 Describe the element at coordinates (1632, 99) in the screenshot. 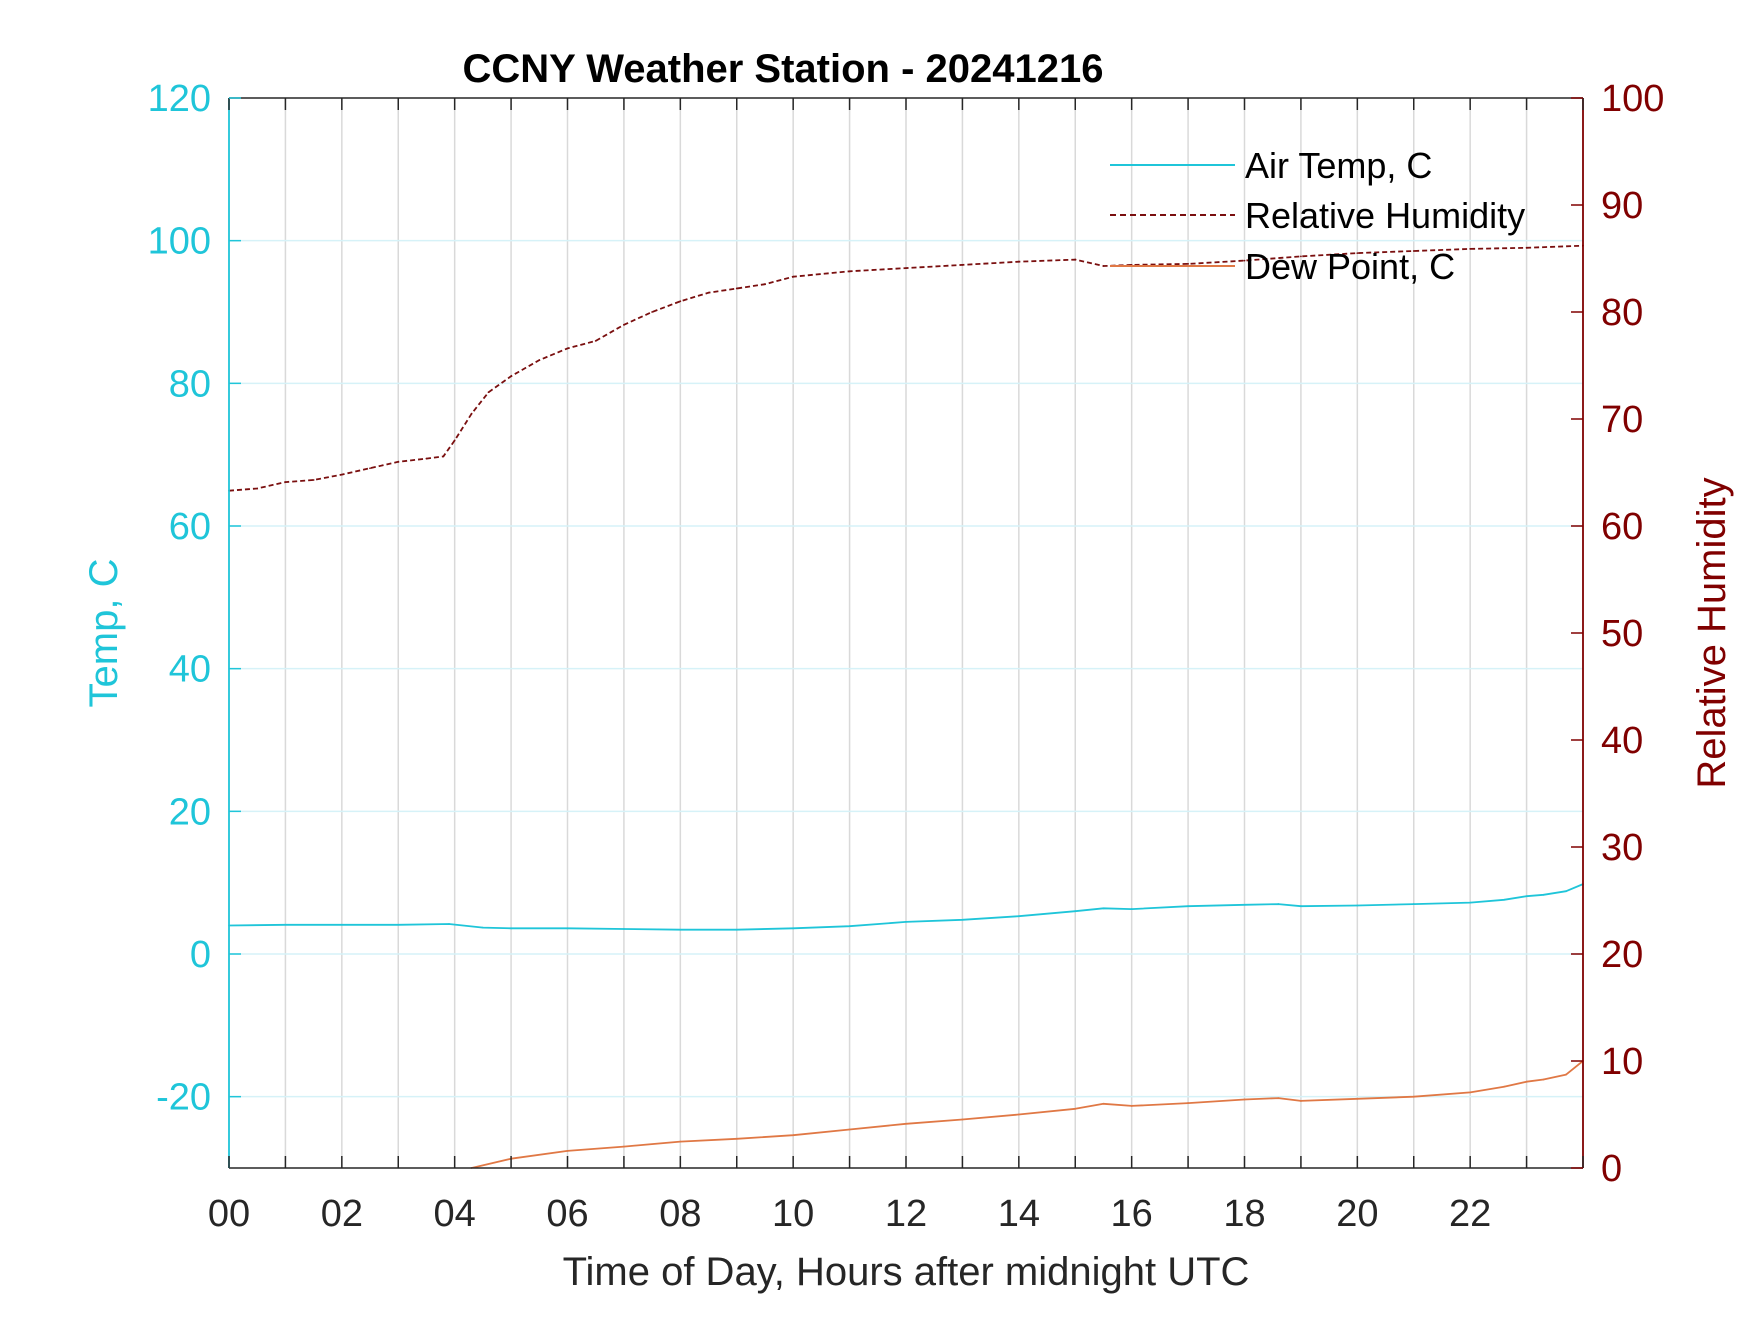

I see `y-right-tick-label: 100` at that location.